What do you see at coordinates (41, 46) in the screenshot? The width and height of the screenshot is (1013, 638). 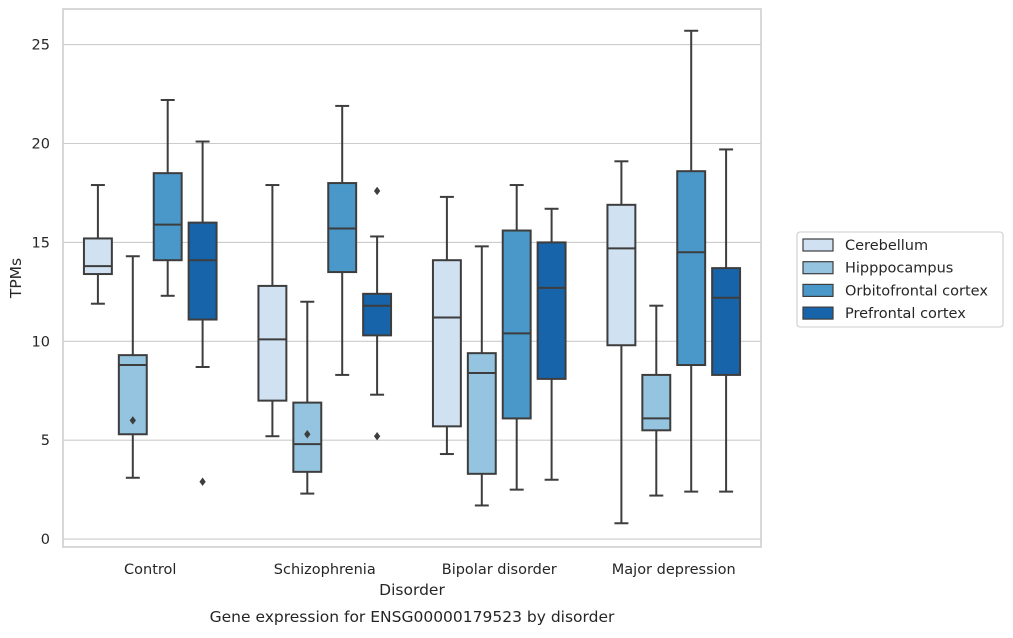 I see `y-tick-label: 25` at bounding box center [41, 46].